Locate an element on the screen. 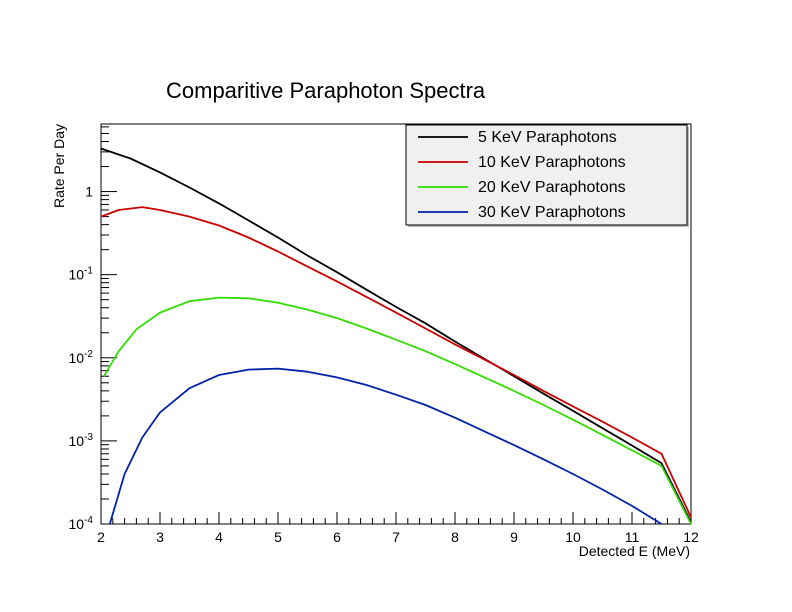  y-tick-label: 1 is located at coordinates (89, 192).